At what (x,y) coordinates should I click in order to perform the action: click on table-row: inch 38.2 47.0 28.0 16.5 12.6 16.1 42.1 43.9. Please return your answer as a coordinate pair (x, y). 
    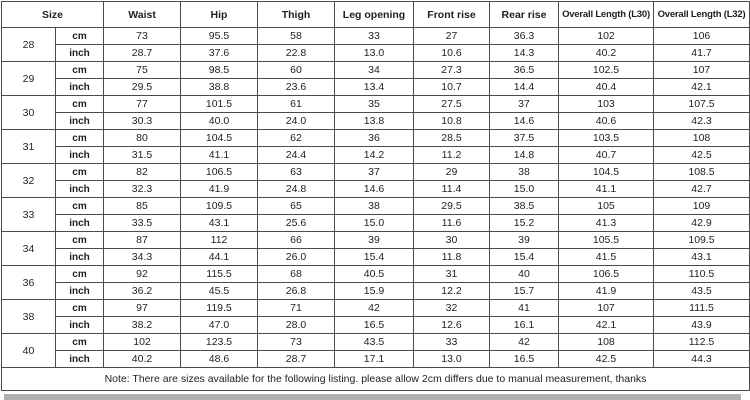
    Looking at the image, I should click on (376, 325).